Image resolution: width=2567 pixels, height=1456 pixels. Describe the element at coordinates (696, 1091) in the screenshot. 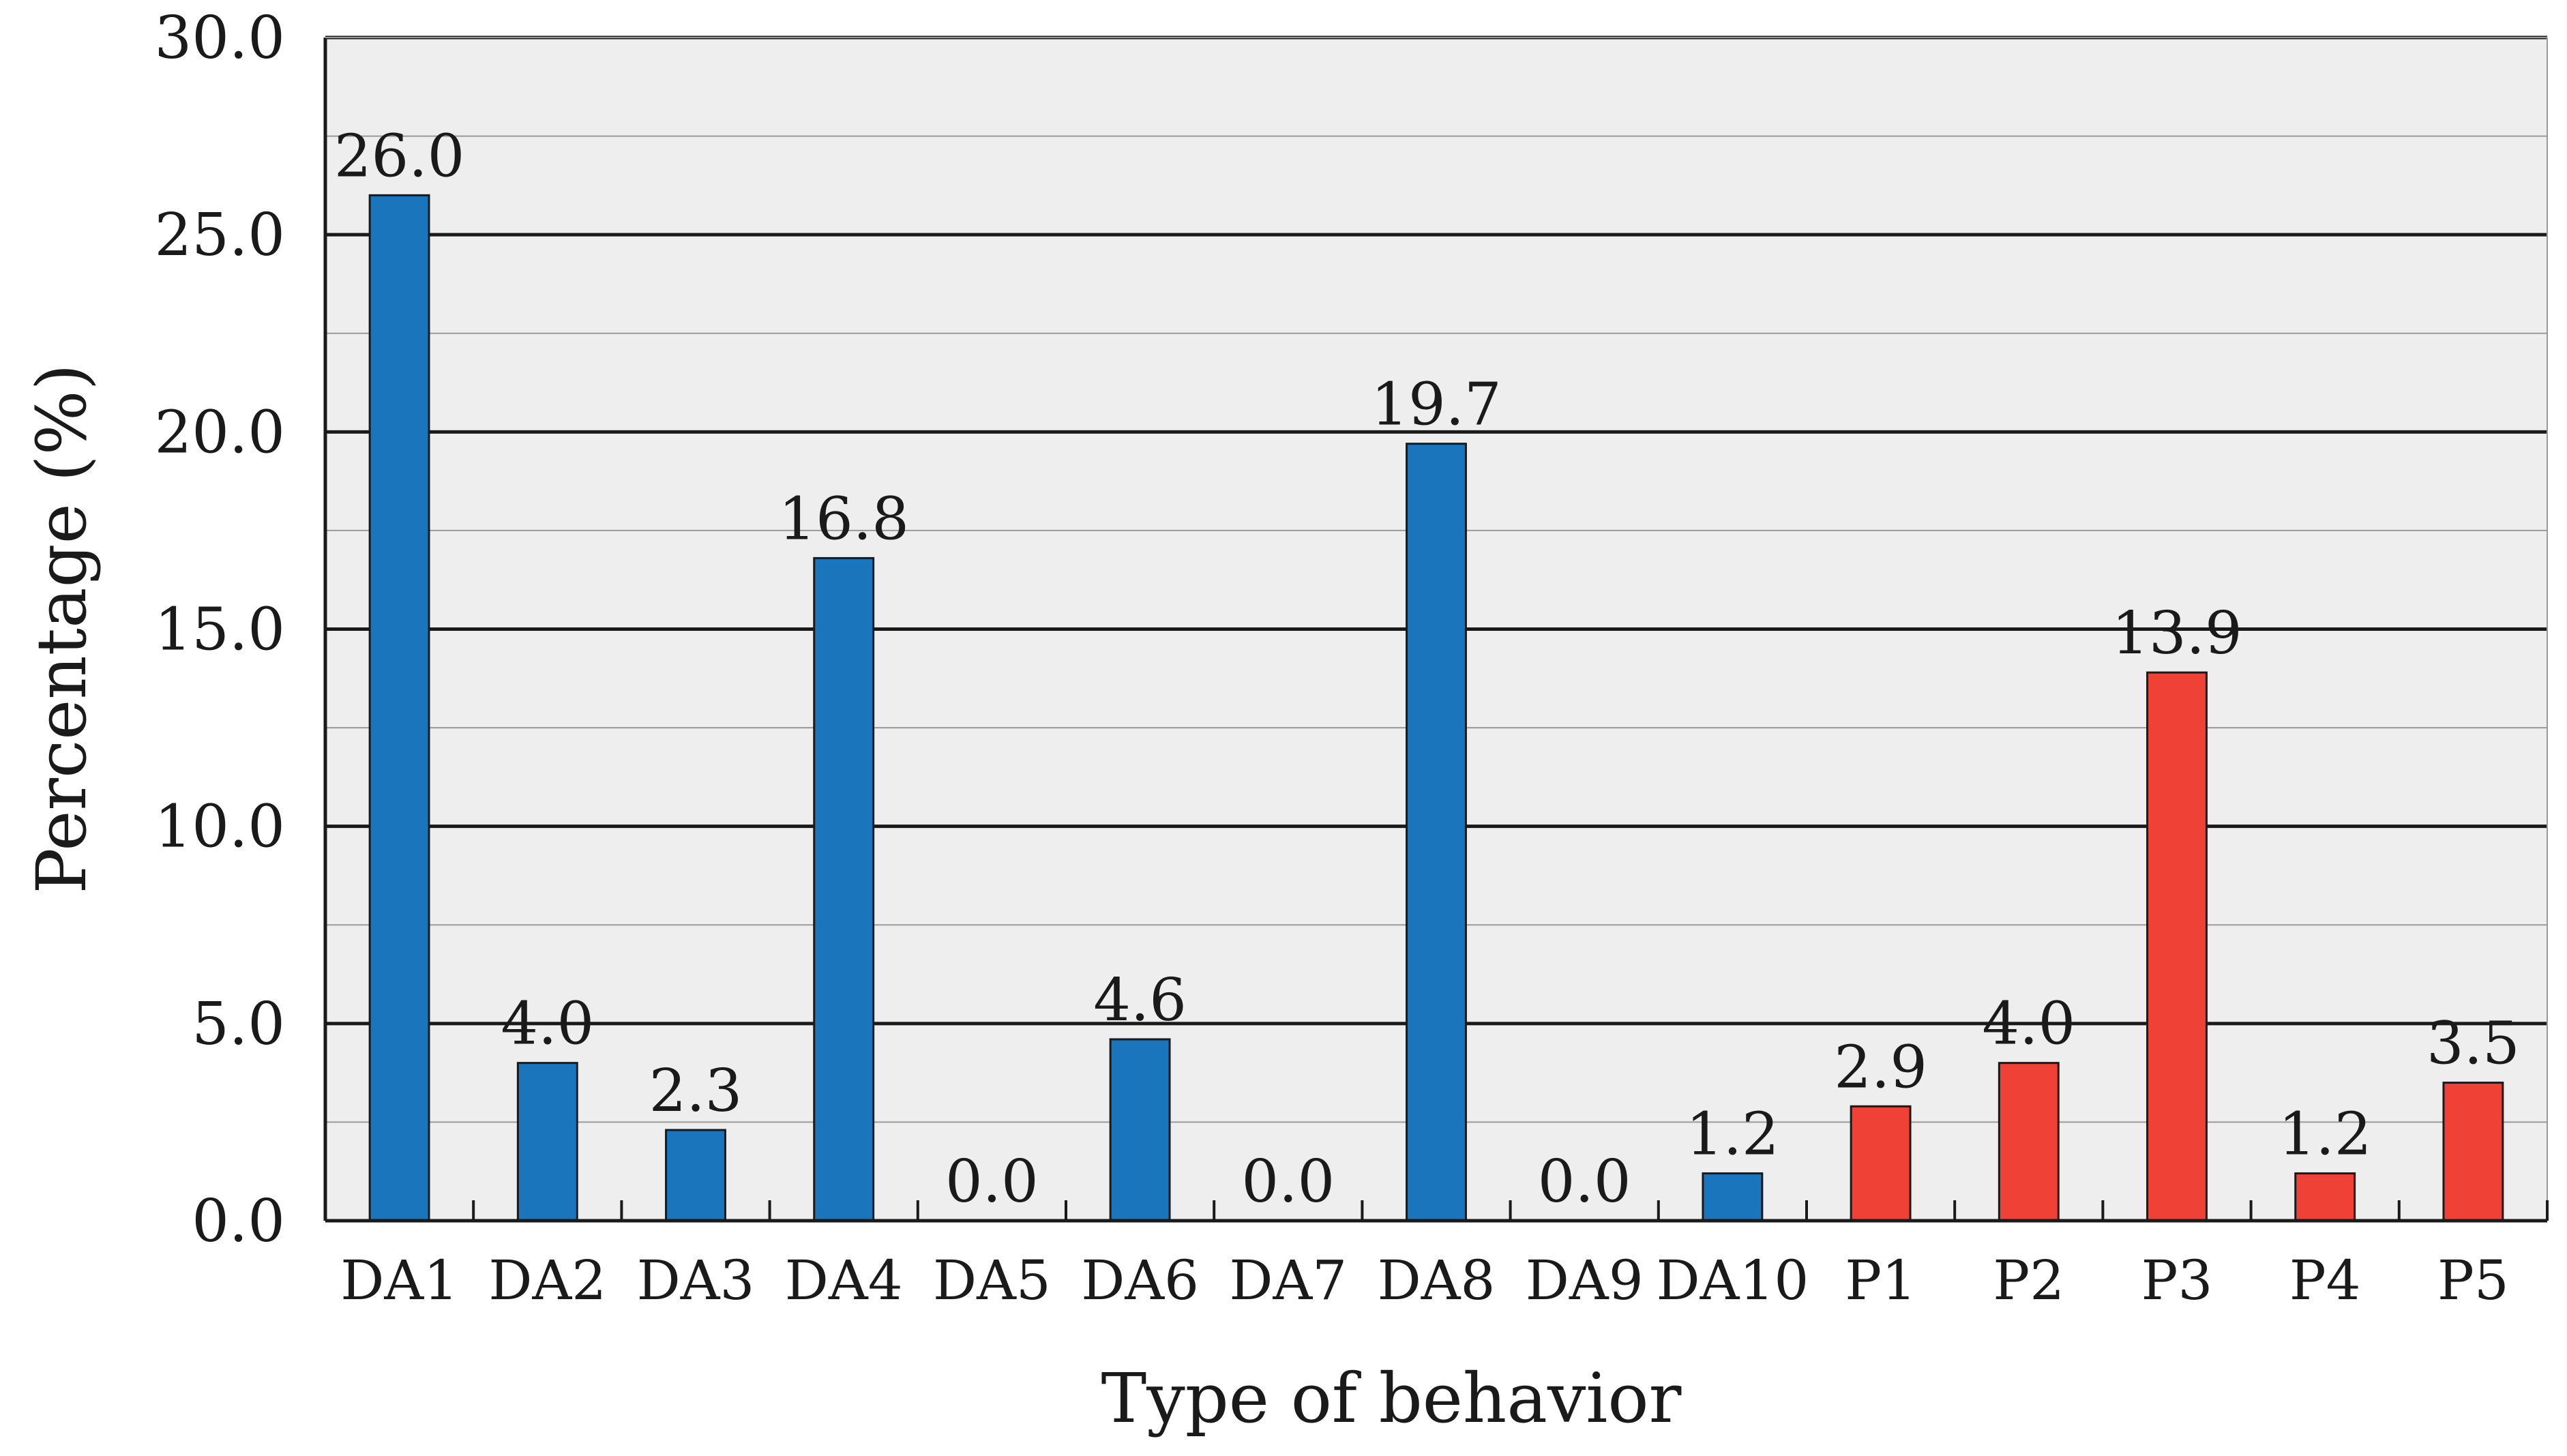

I see `bar-value-label: 2.3` at that location.